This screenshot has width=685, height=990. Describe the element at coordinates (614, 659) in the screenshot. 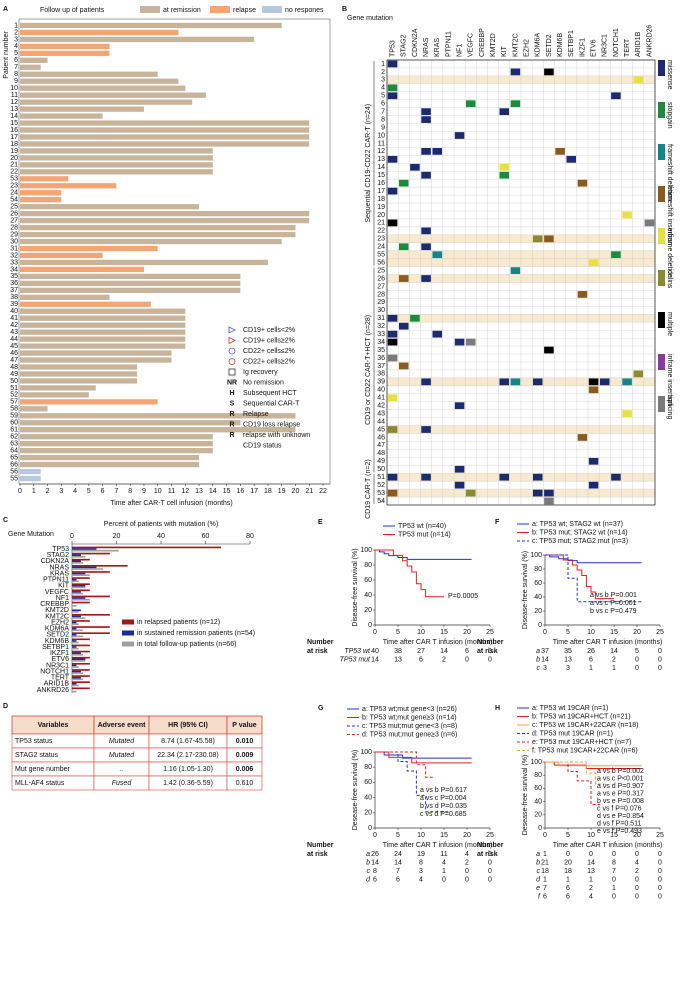

I see `risk-value: 2` at that location.